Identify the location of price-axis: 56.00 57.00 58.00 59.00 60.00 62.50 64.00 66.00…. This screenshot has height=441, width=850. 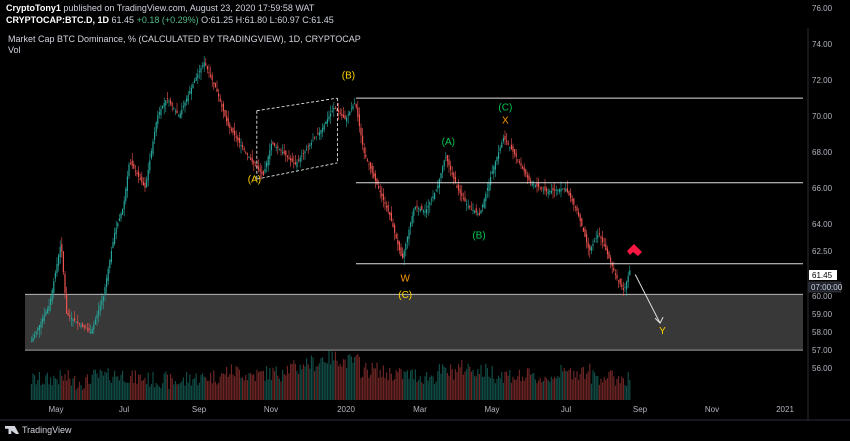
(822, 188).